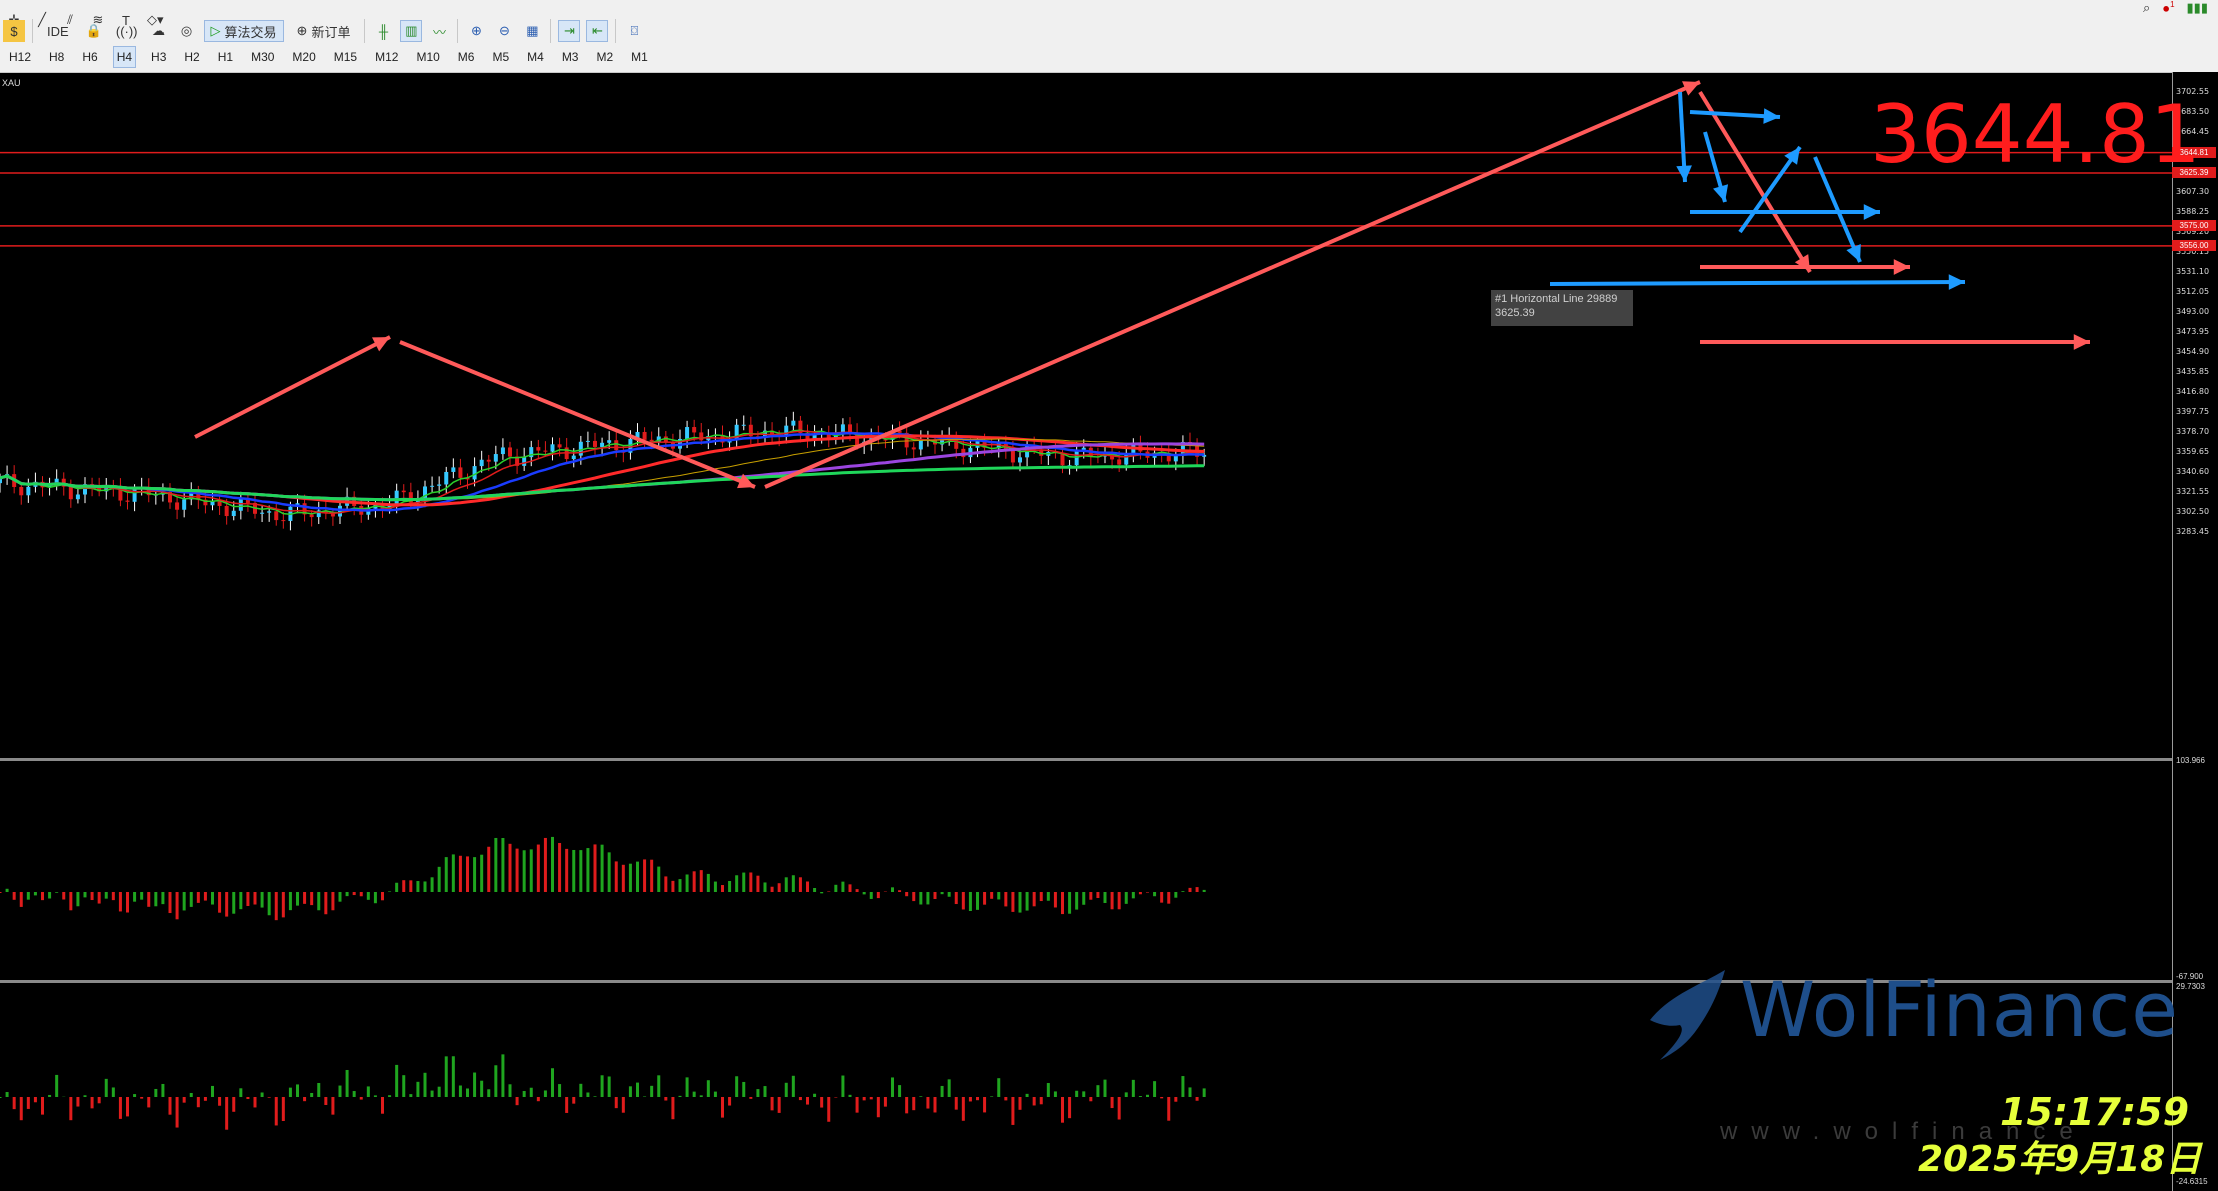  I want to click on zoom-out-icon: ⊖, so click(504, 30).